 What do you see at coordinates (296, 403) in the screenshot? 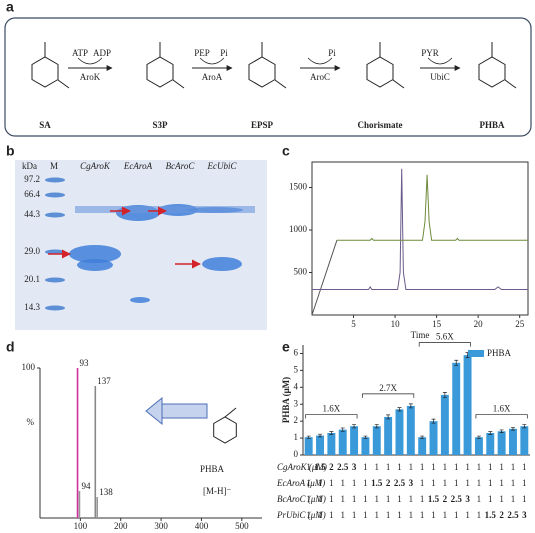
I see `y-tick-label: 3` at bounding box center [296, 403].